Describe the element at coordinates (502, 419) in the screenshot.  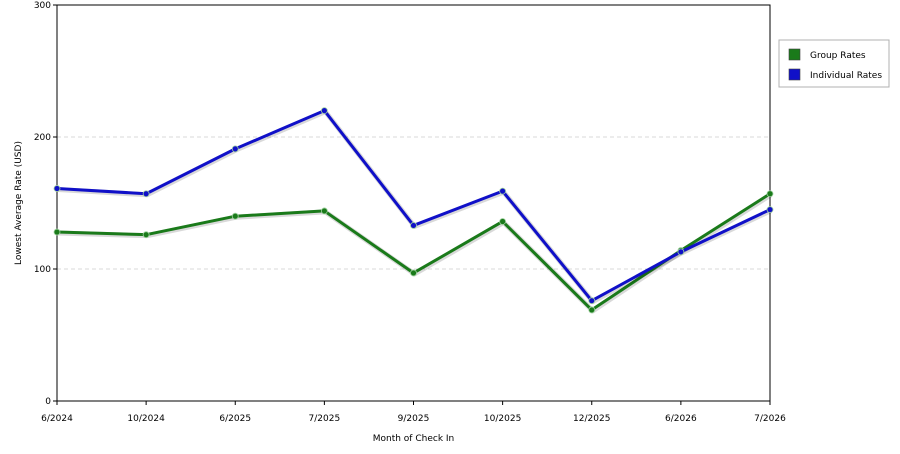
I see `x-tick-label: 10/2025` at that location.